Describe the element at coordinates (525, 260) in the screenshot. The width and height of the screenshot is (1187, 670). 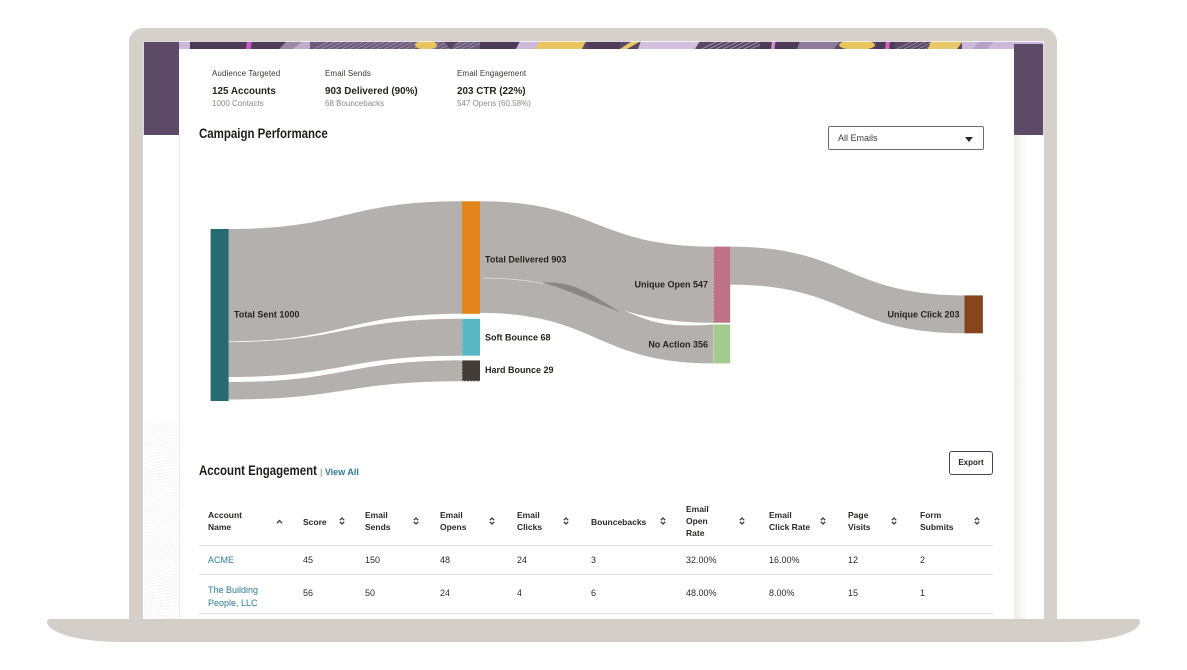
I see `svg-text: Total Delivered 903` at that location.